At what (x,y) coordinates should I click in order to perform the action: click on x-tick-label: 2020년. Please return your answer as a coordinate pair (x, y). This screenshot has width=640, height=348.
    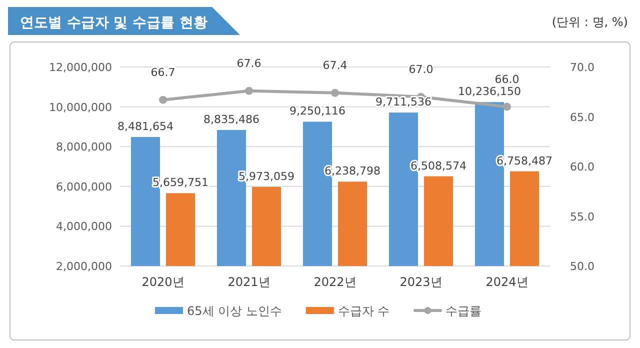
    Looking at the image, I should click on (163, 282).